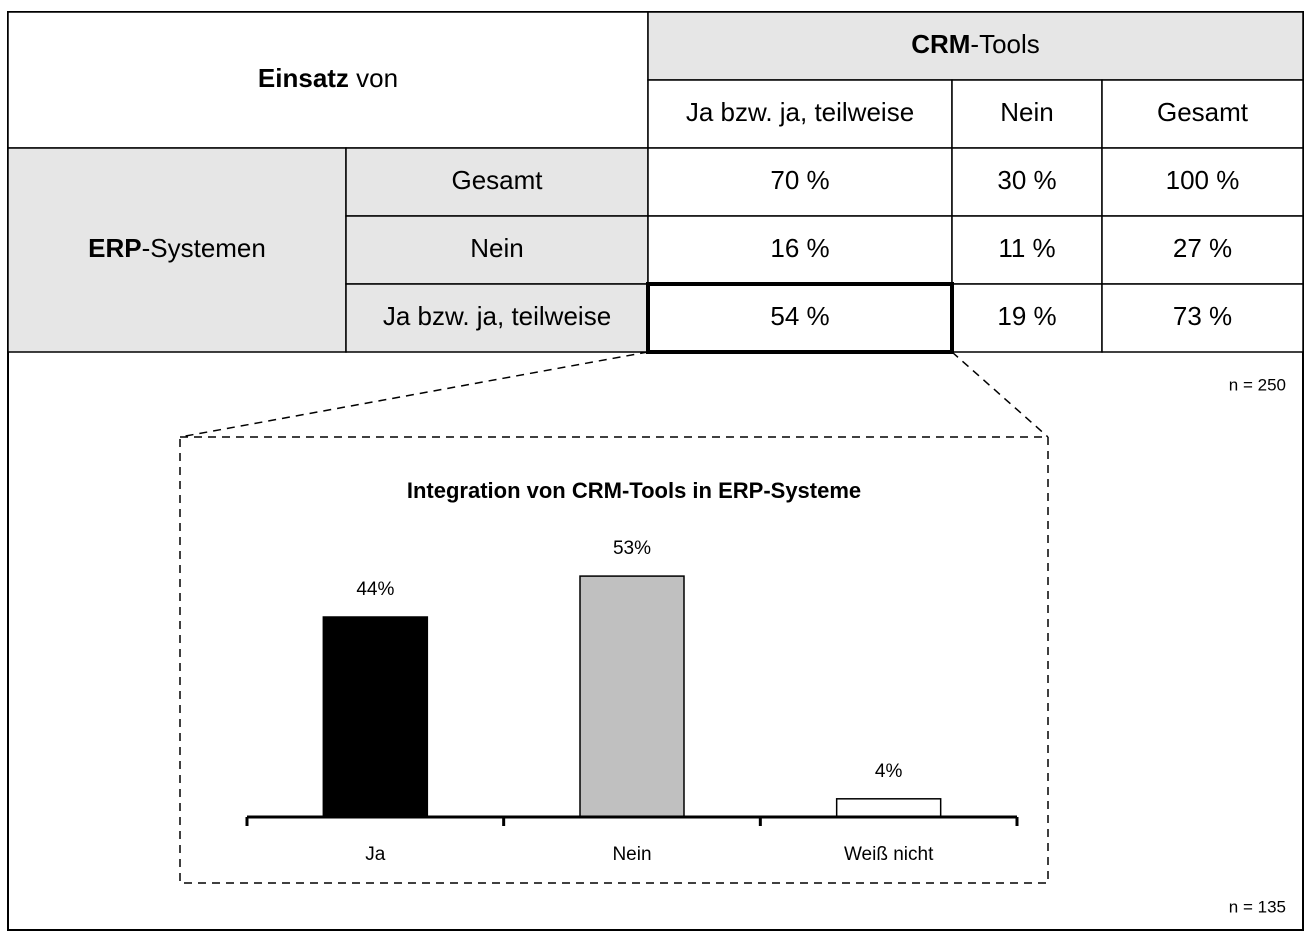 This screenshot has height=932, width=1311. I want to click on table-cell: 11 %, so click(1026, 248).